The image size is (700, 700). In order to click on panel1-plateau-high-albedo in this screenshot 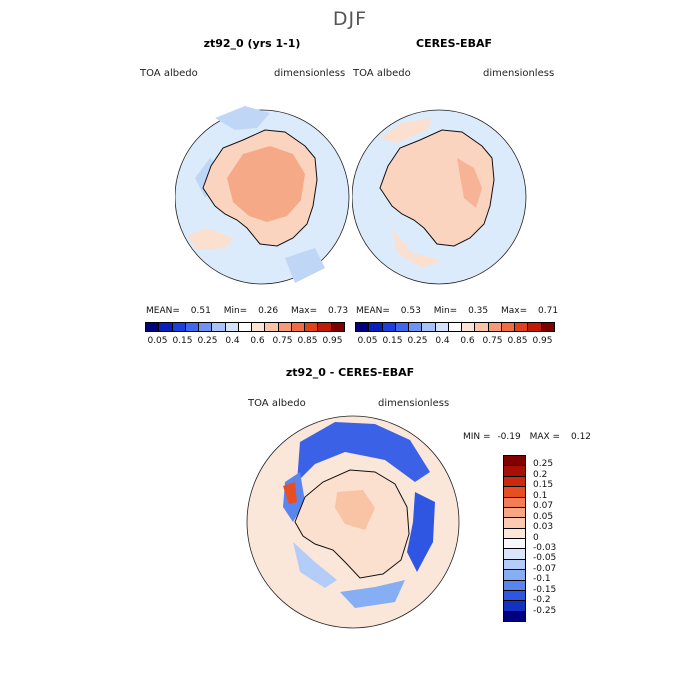, I will do `click(266, 184)`.